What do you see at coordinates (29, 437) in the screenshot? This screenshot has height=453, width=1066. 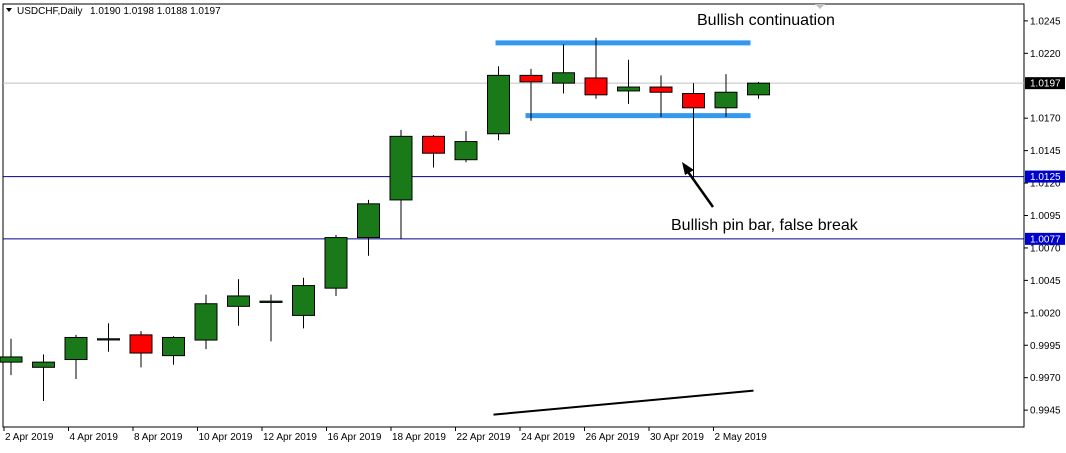 I see `x-tick-label: 2 Apr 2019` at bounding box center [29, 437].